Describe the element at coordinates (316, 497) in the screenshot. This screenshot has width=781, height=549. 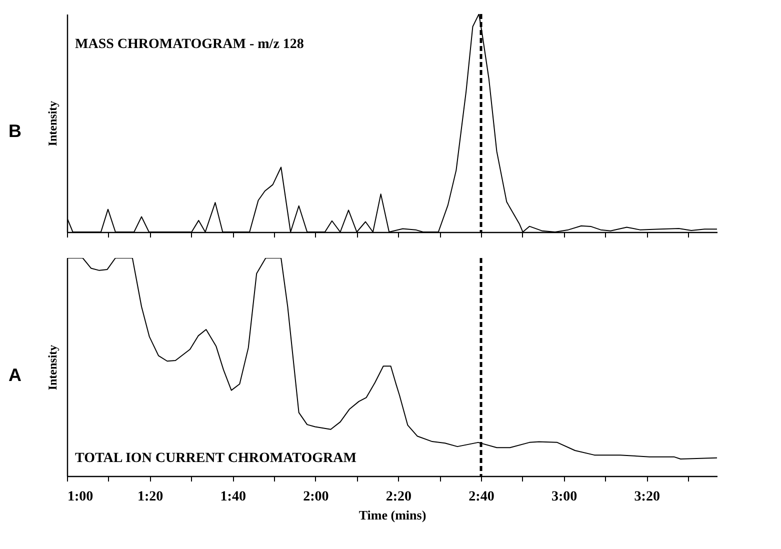
I see `x-tick-label: 2:00` at that location.